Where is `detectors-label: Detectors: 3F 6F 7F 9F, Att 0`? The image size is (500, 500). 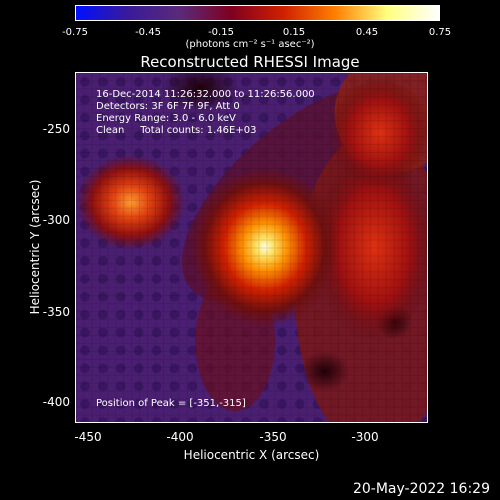
detectors-label: Detectors: 3F 6F 7F 9F, Att 0 is located at coordinates (168, 106).